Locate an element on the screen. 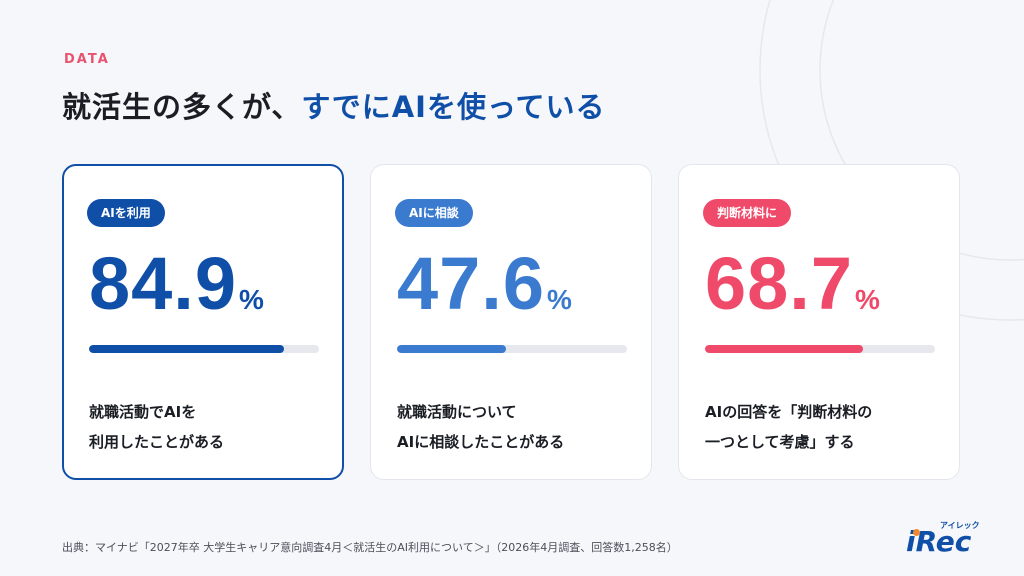 This screenshot has height=576, width=1024. eyebrow-label: DATA is located at coordinates (87, 59).